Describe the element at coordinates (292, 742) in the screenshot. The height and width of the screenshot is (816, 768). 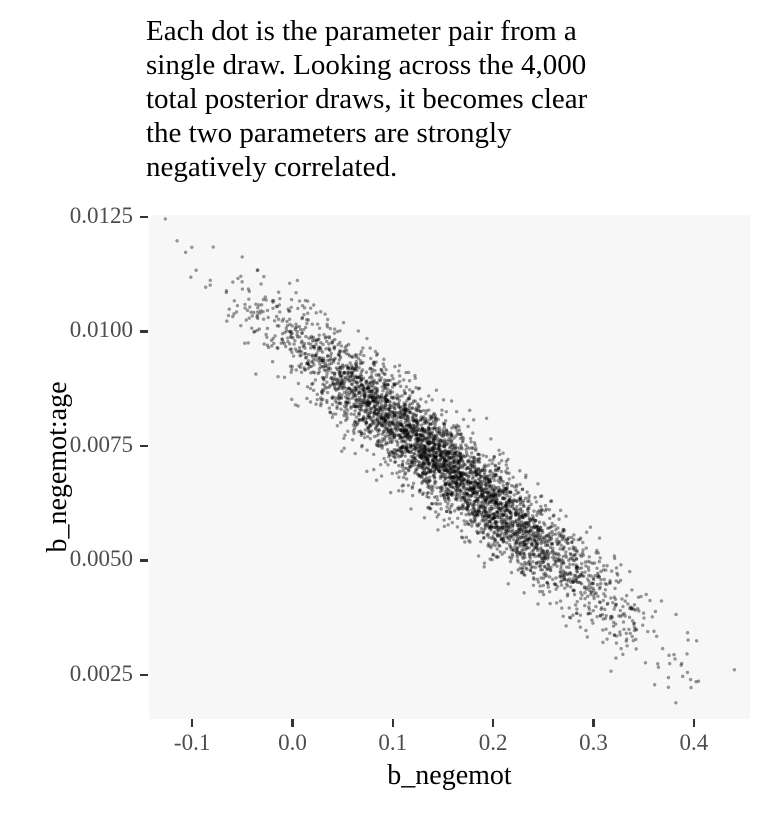
I see `x-tick-label: 0.0` at that location.